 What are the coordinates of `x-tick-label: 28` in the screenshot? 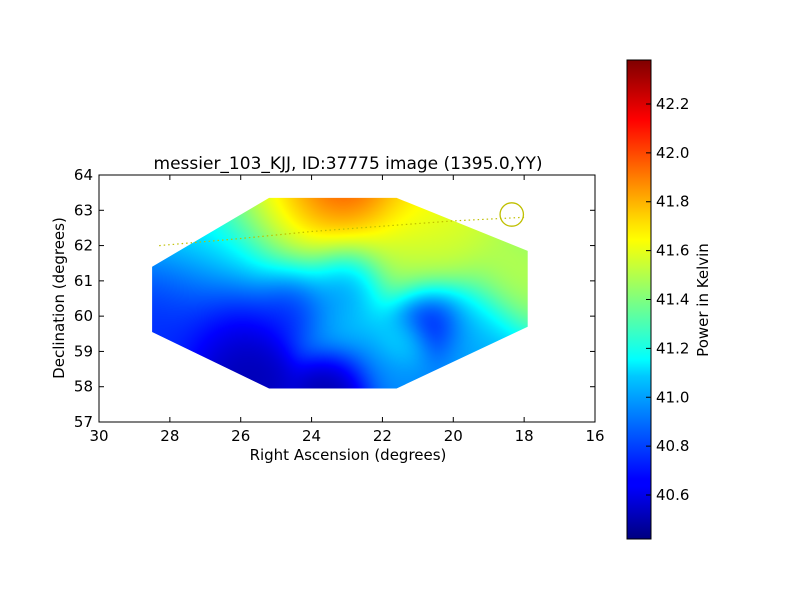 It's located at (169, 436).